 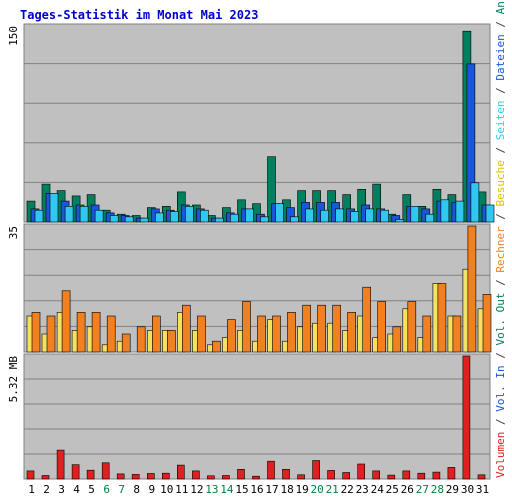 What do you see at coordinates (301, 489) in the screenshot?
I see `x-tick-label: 19` at bounding box center [301, 489].